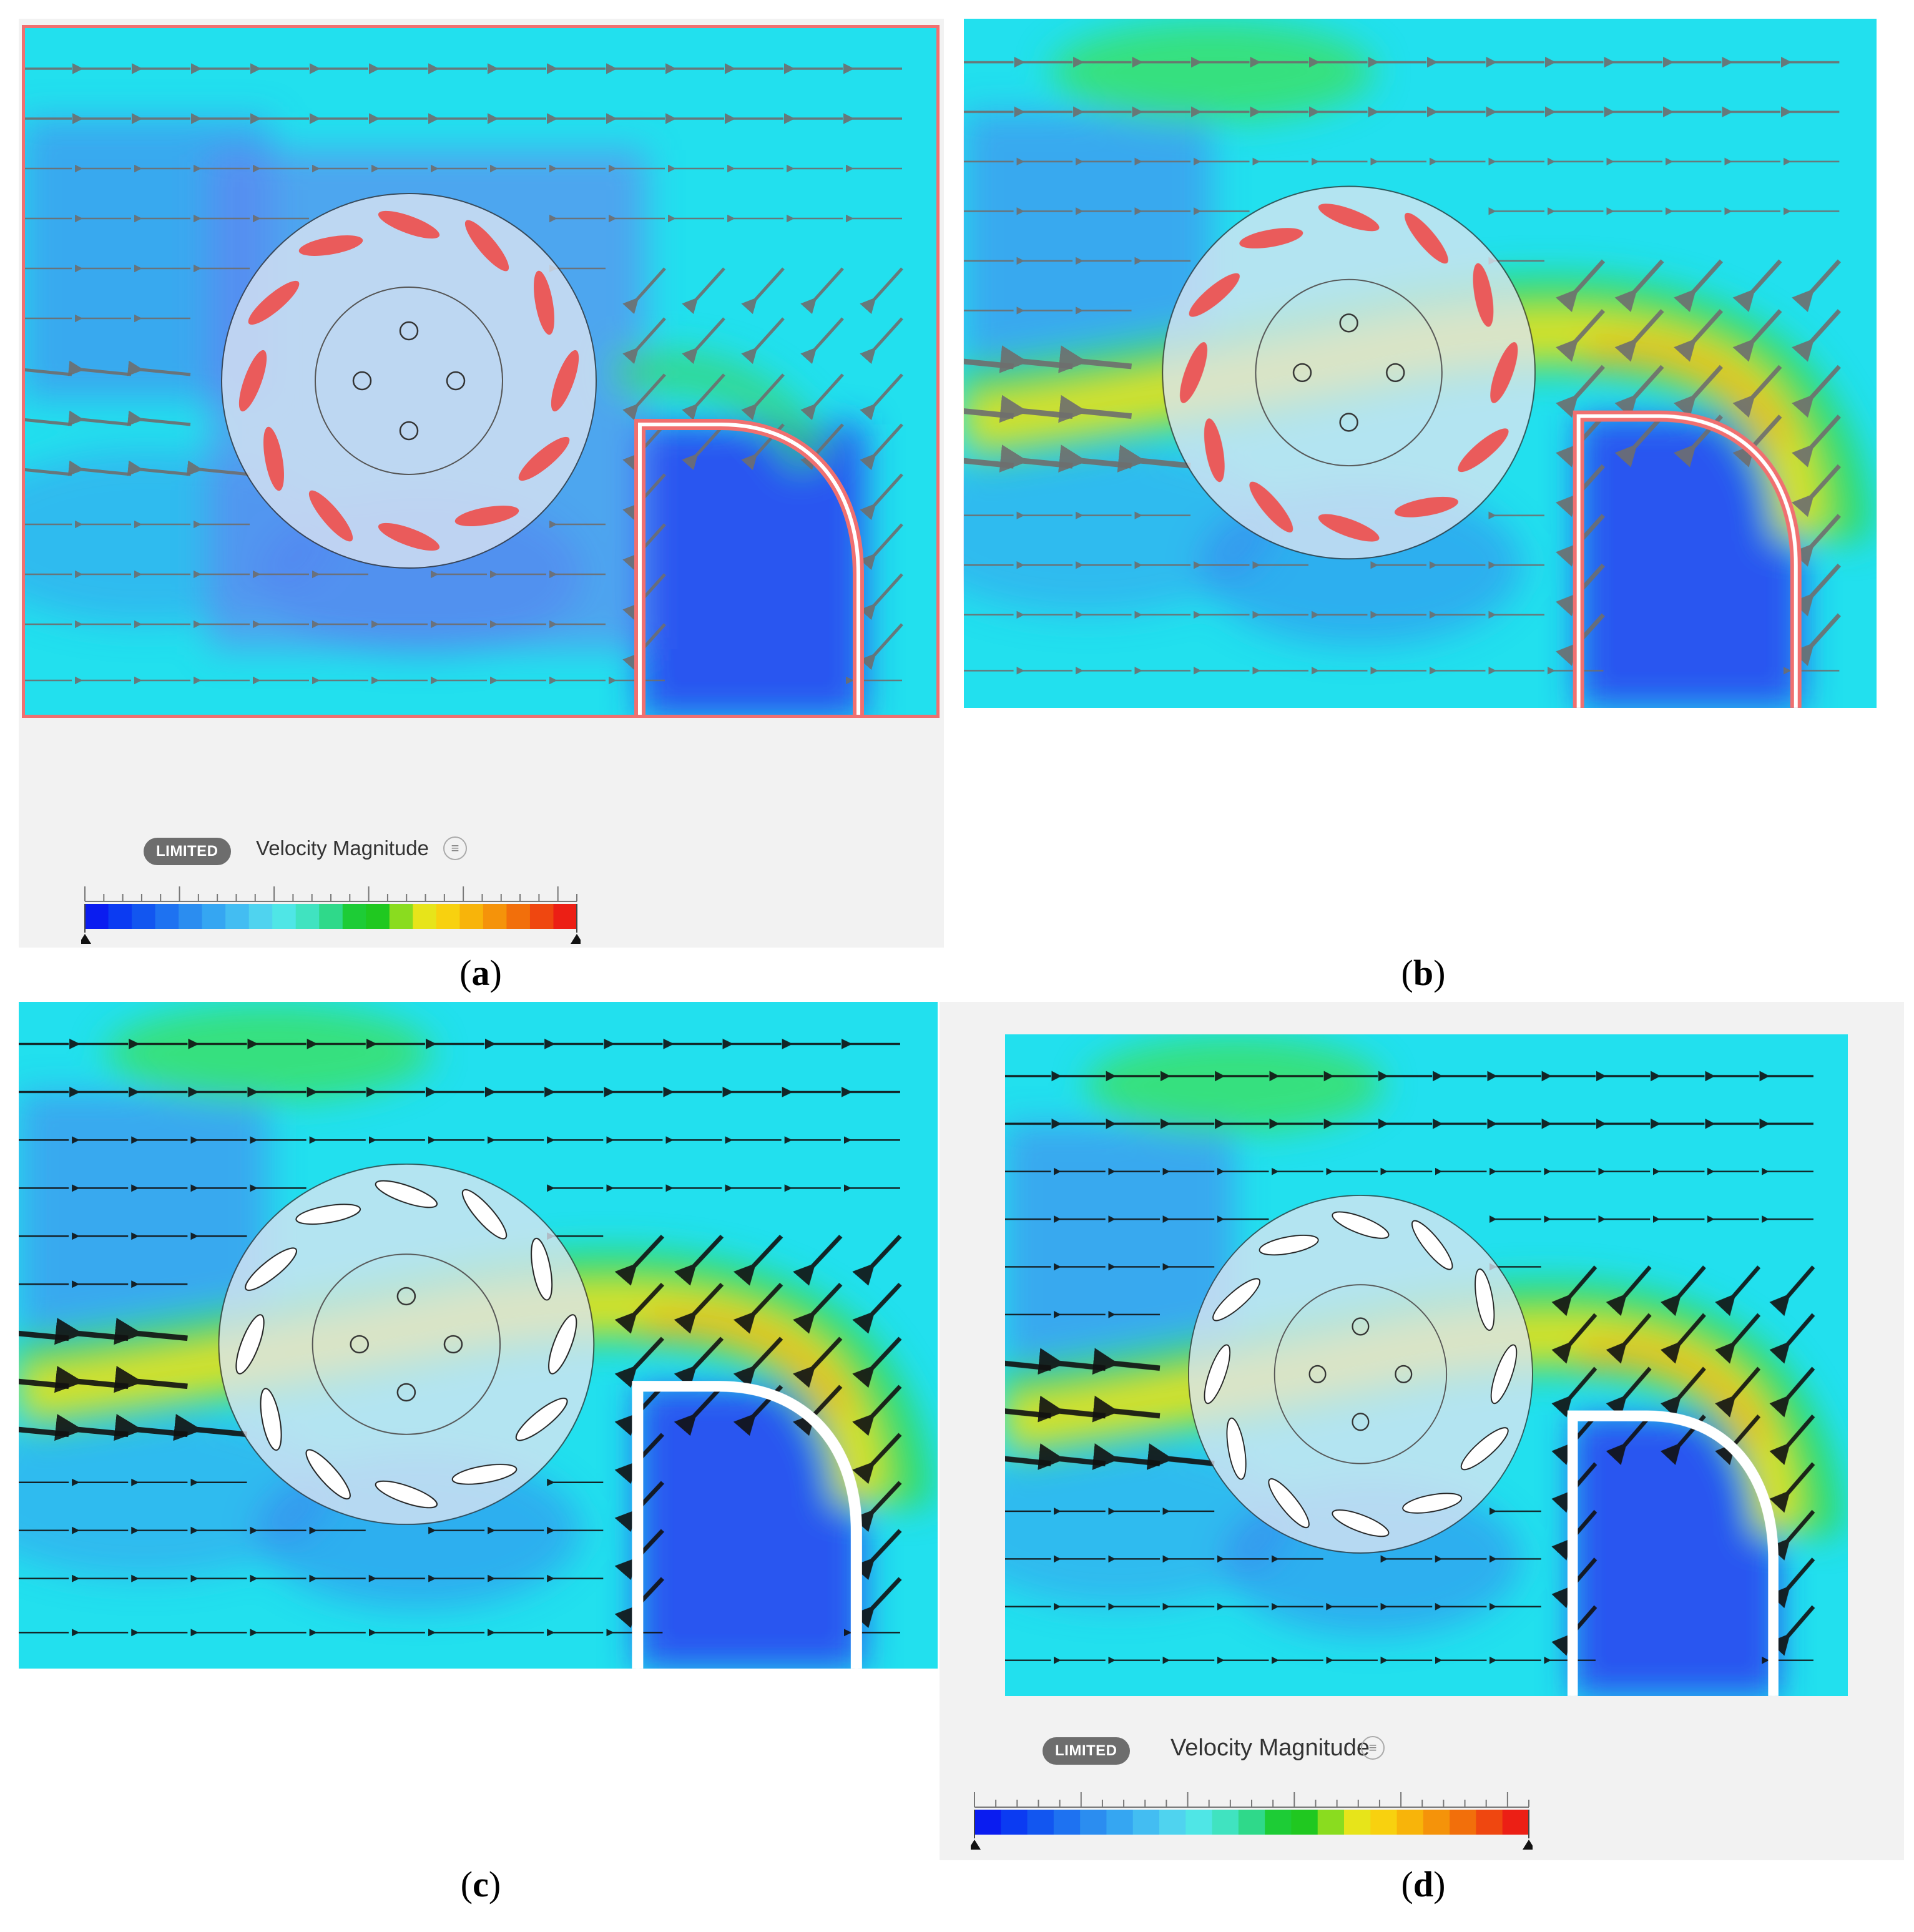 This screenshot has height=1932, width=1914. I want to click on range-min-handle, so click(86, 939).